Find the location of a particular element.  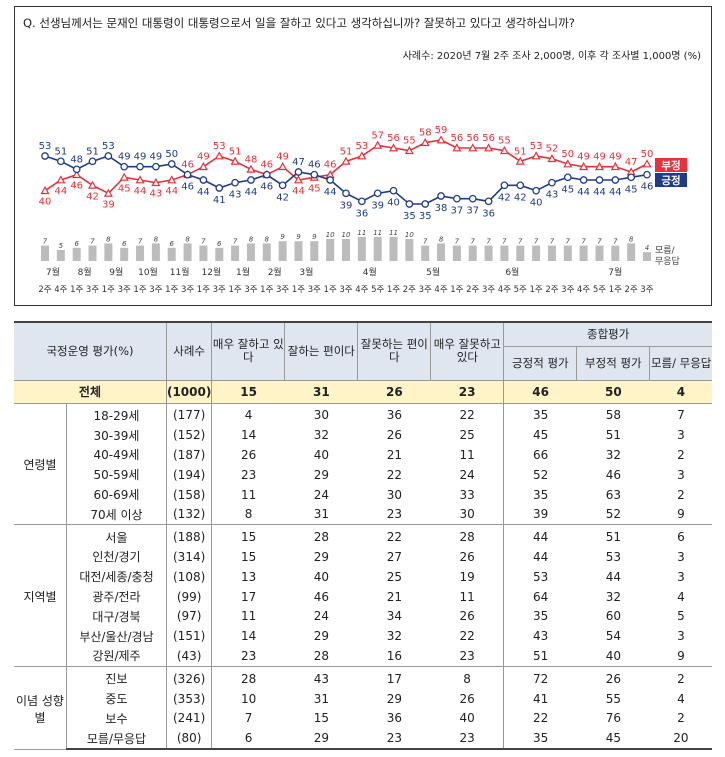

cell-value: 29 is located at coordinates (321, 739).